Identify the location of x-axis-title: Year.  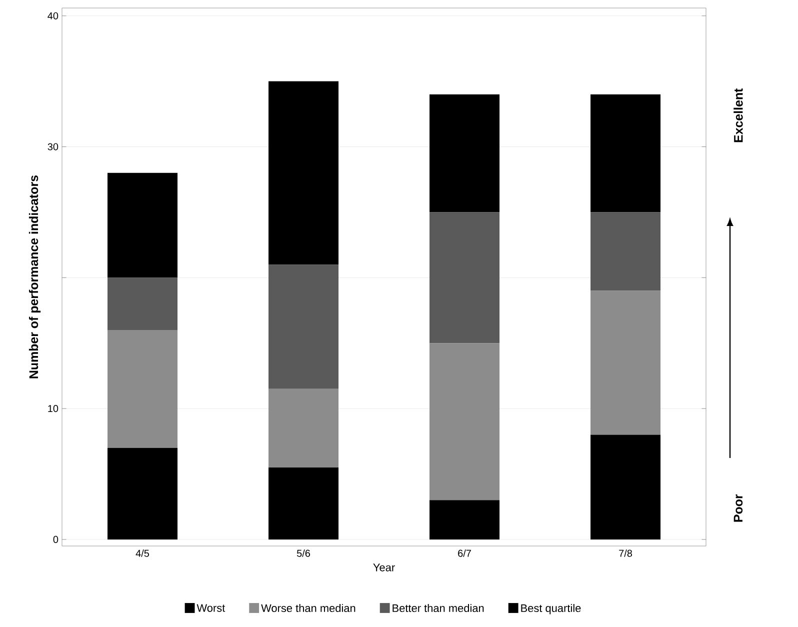
(384, 568).